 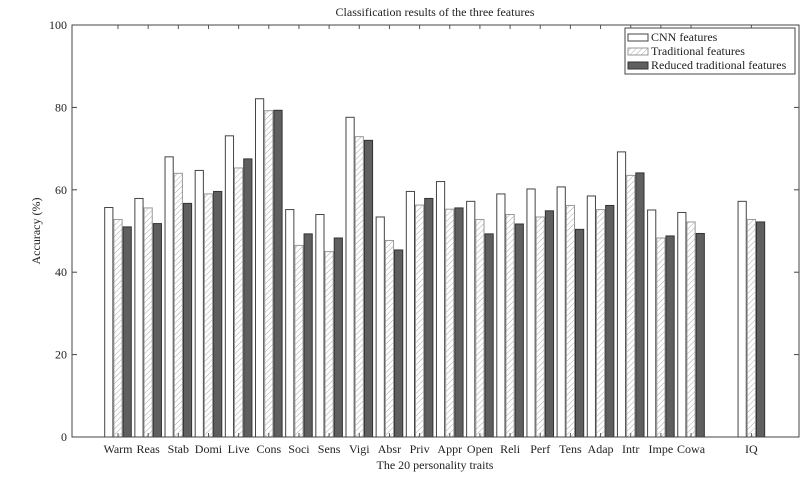 What do you see at coordinates (751, 449) in the screenshot?
I see `x-tick-label: IQ` at bounding box center [751, 449].